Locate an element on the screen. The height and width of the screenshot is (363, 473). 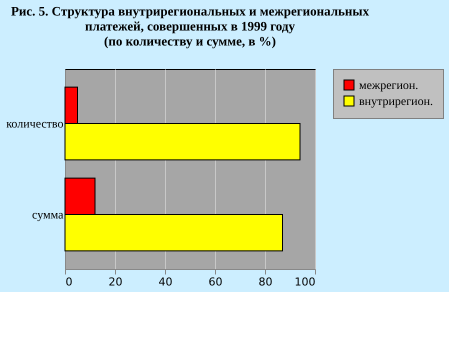
x-tick-label: 20 is located at coordinates (115, 282).